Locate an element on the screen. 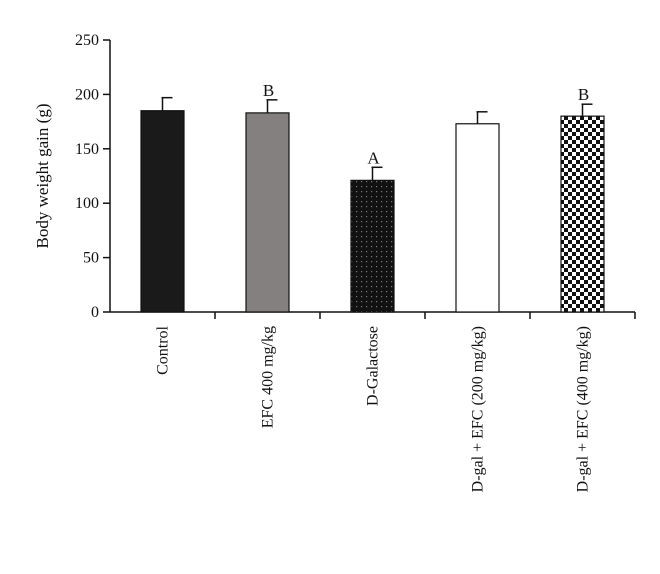 The image size is (660, 574). y-tick-label: 250 is located at coordinates (87, 40).